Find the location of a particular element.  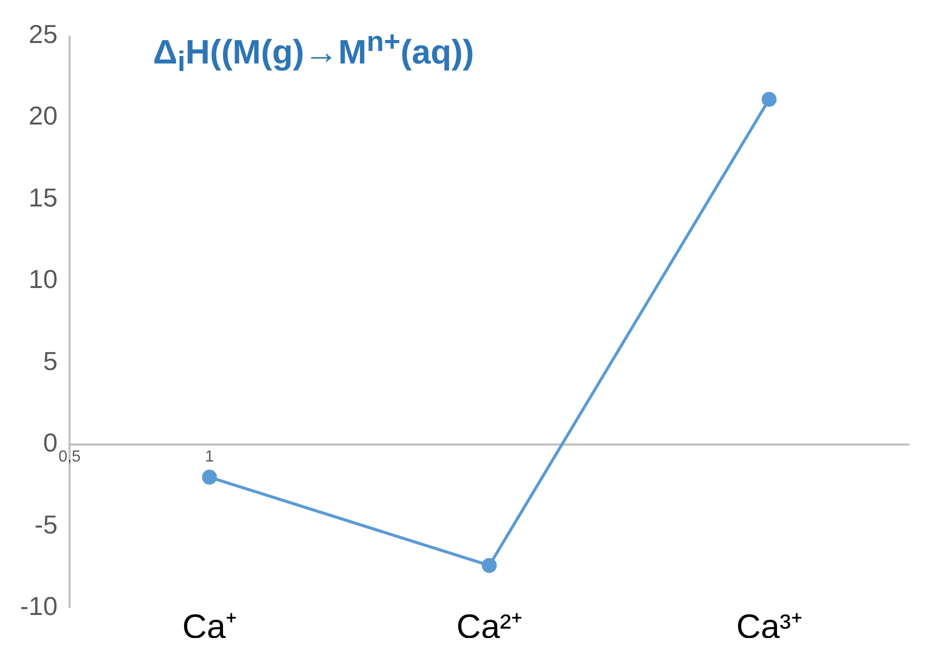

y-tick-label: 25 is located at coordinates (43, 33).